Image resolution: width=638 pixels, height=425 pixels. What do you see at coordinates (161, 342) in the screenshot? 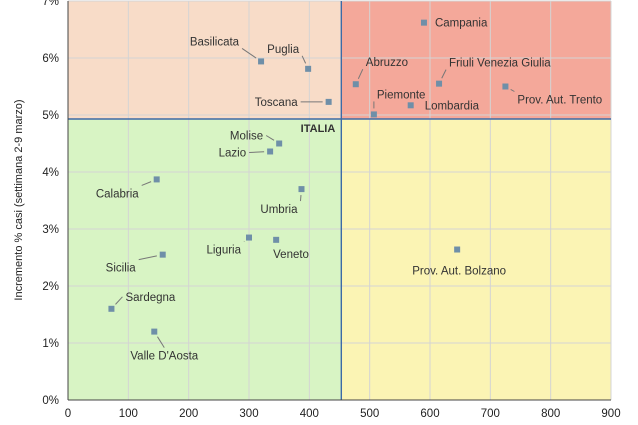
I see `leader-line-valle-d-aosta` at bounding box center [161, 342].